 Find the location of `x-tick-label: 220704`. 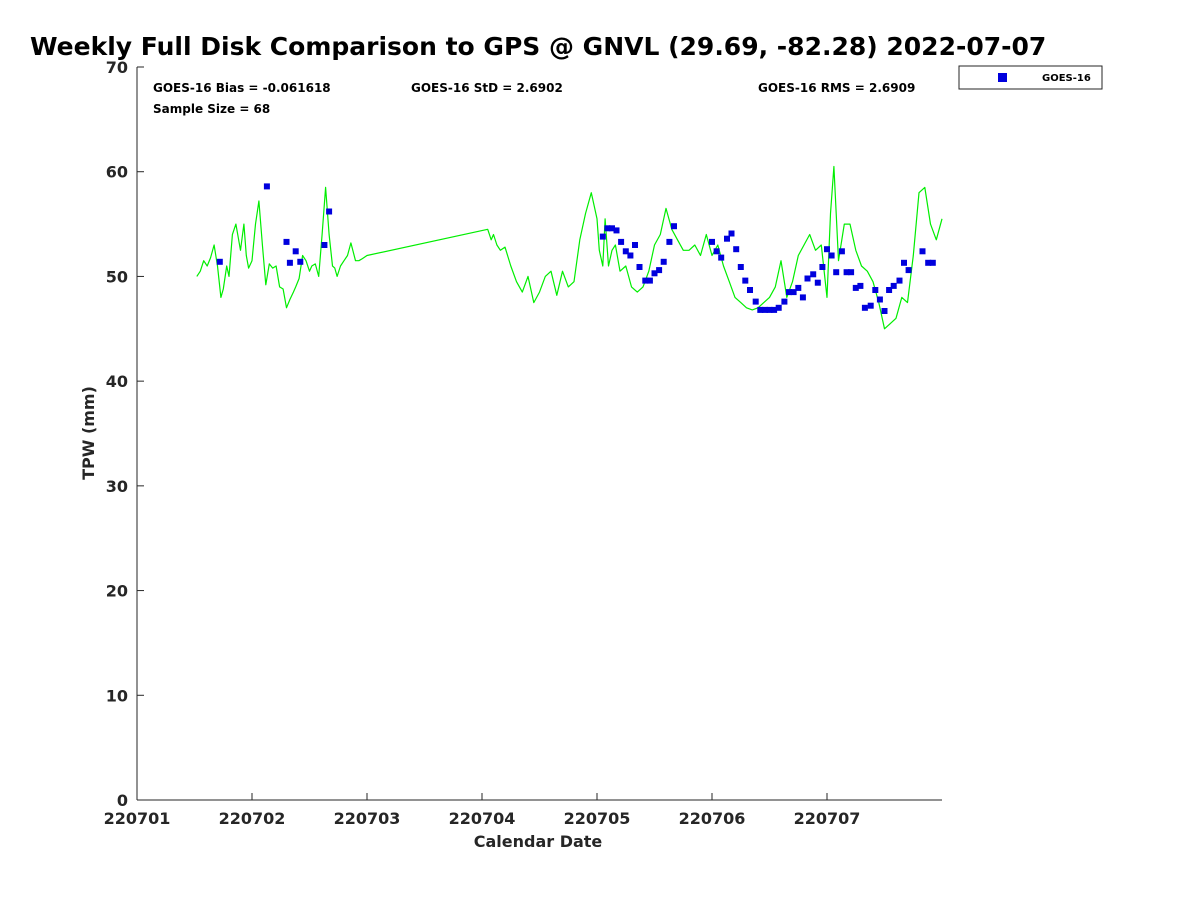

x-tick-label: 220704 is located at coordinates (482, 818).